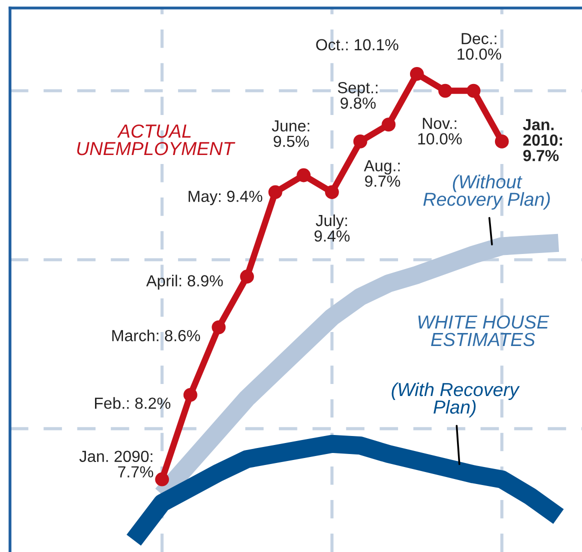 This screenshot has width=582, height=552. What do you see at coordinates (480, 46) in the screenshot?
I see `data-label: Dec.: 10.0%` at bounding box center [480, 46].